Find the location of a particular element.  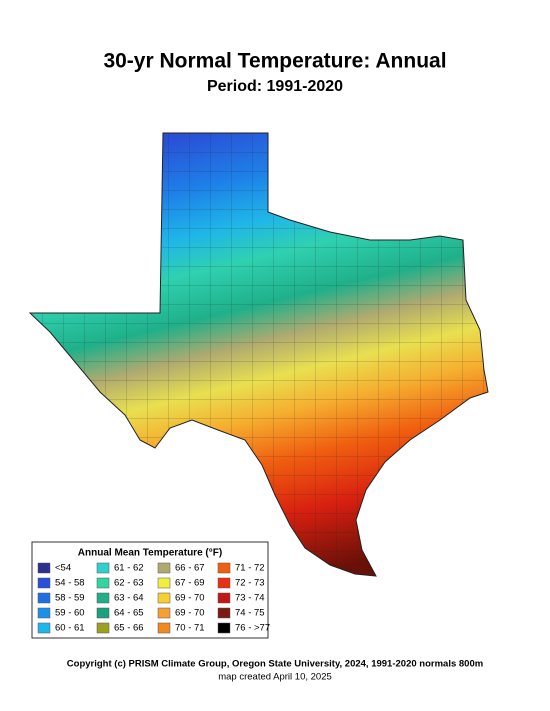

legend-label: 59 - 60 is located at coordinates (70, 613).